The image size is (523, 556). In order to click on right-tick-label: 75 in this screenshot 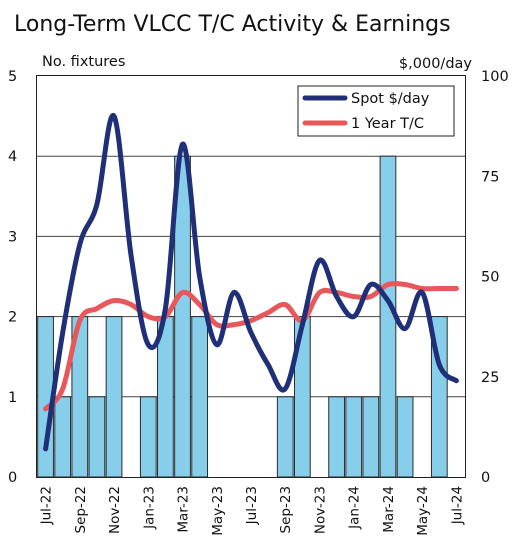, I will do `click(490, 177)`.